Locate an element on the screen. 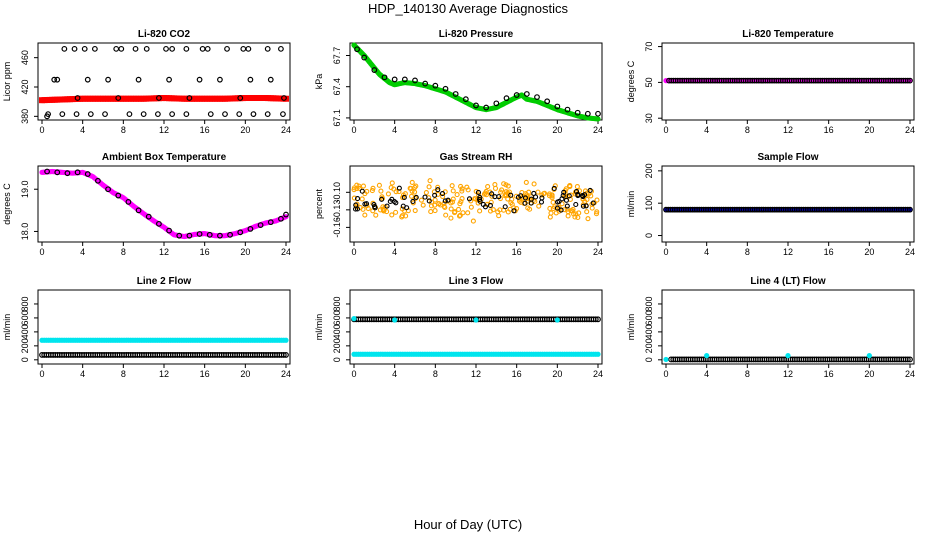  x-tick-label: 20 is located at coordinates (869, 252).